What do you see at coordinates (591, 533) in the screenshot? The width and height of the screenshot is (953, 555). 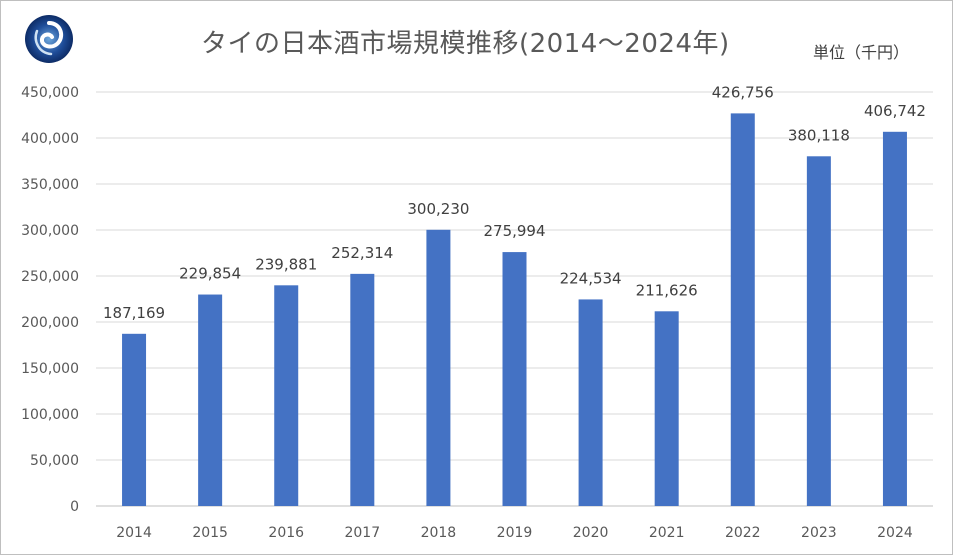 I see `x-tick-label: 2020` at bounding box center [591, 533].